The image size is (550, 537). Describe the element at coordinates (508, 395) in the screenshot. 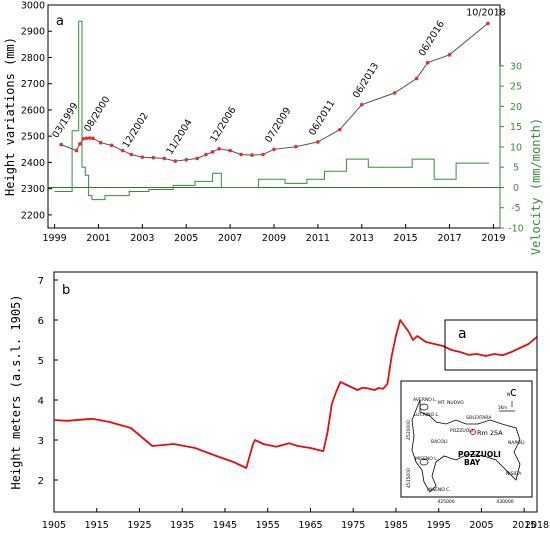

I see `map-place-label: N` at that location.